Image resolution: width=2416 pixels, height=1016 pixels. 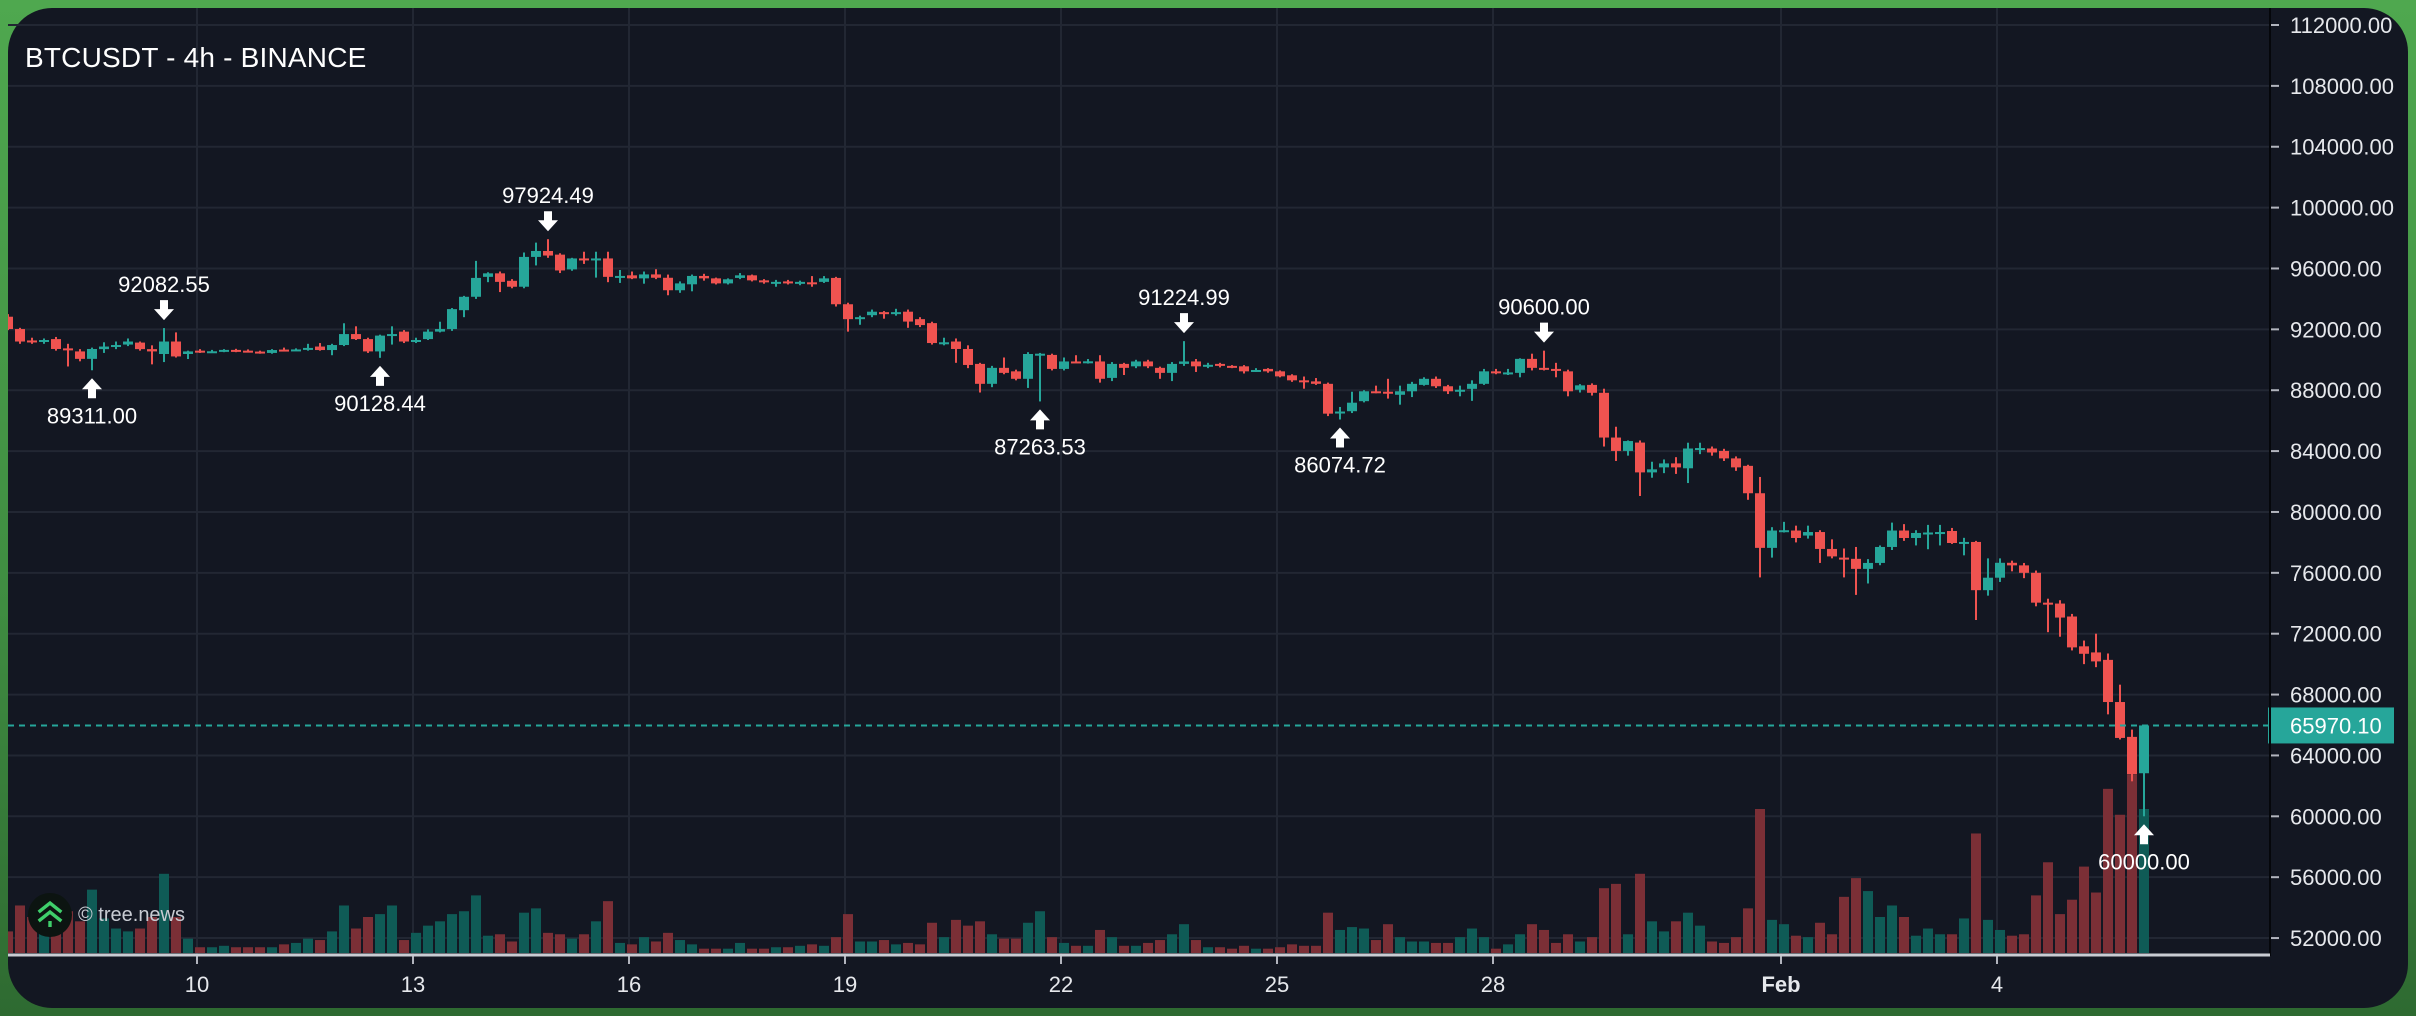 I want to click on high-price-label: 91224.99, so click(x=1184, y=297).